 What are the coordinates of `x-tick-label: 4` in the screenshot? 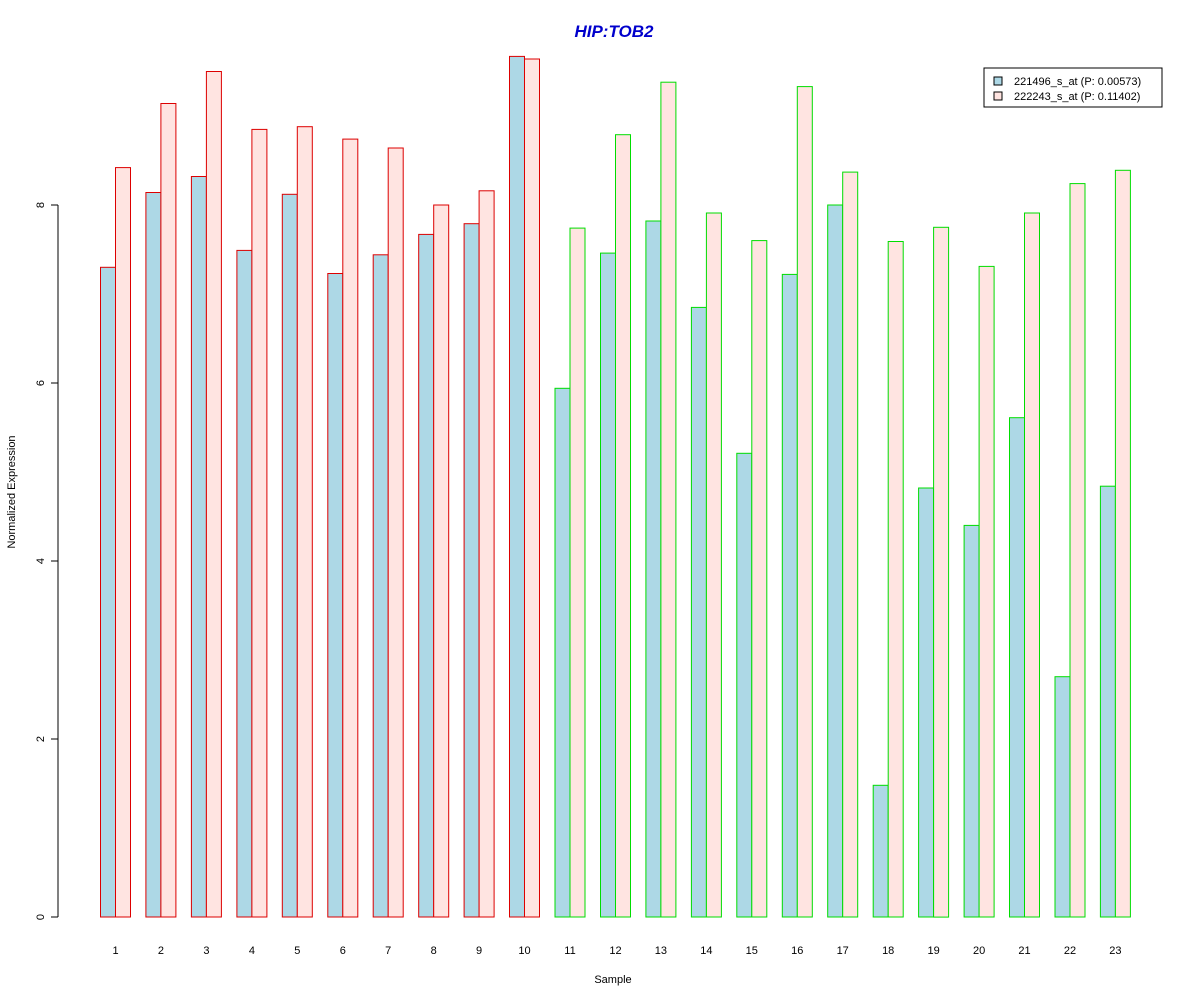 It's located at (252, 951).